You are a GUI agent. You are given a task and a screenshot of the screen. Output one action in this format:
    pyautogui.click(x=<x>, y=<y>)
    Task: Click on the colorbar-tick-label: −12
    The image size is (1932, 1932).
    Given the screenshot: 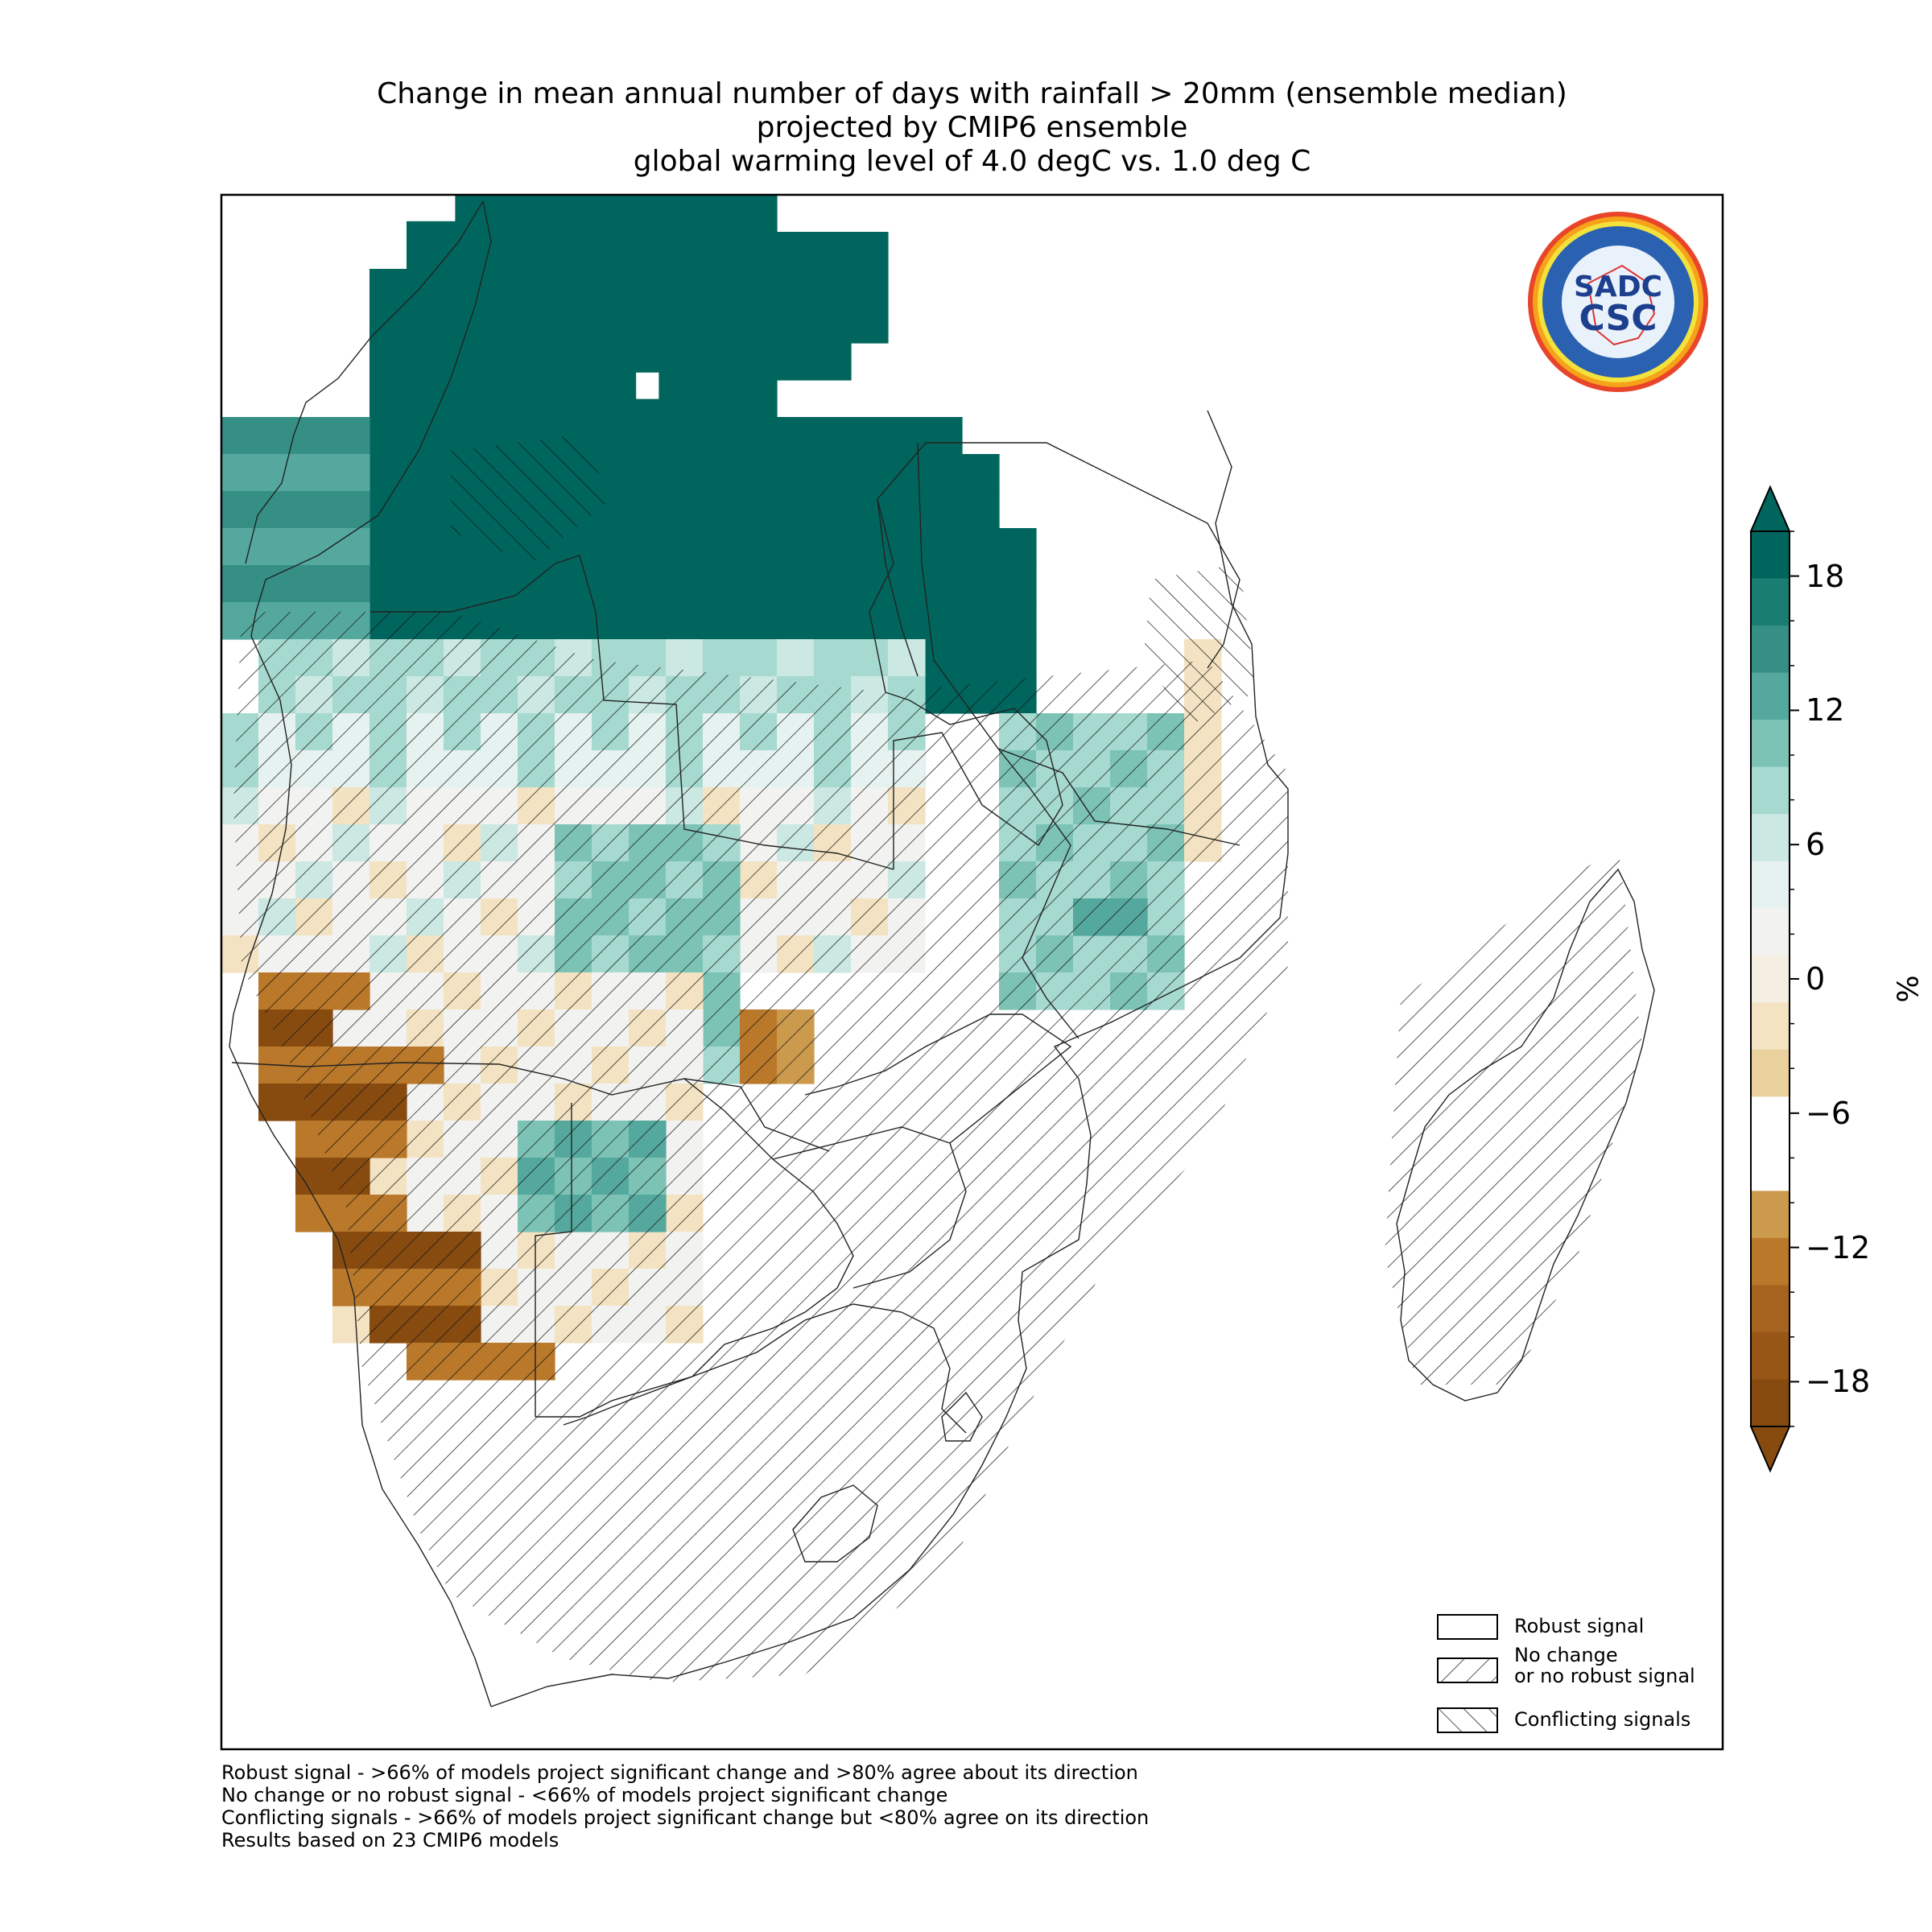 What is the action you would take?
    pyautogui.click(x=1838, y=1247)
    